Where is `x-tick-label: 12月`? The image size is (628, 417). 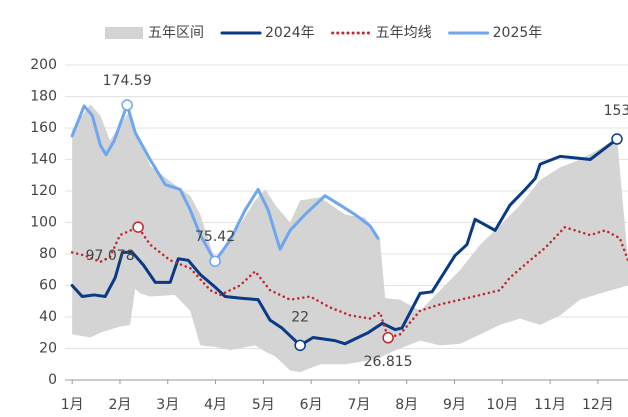 x-tick-label: 12月 is located at coordinates (598, 405).